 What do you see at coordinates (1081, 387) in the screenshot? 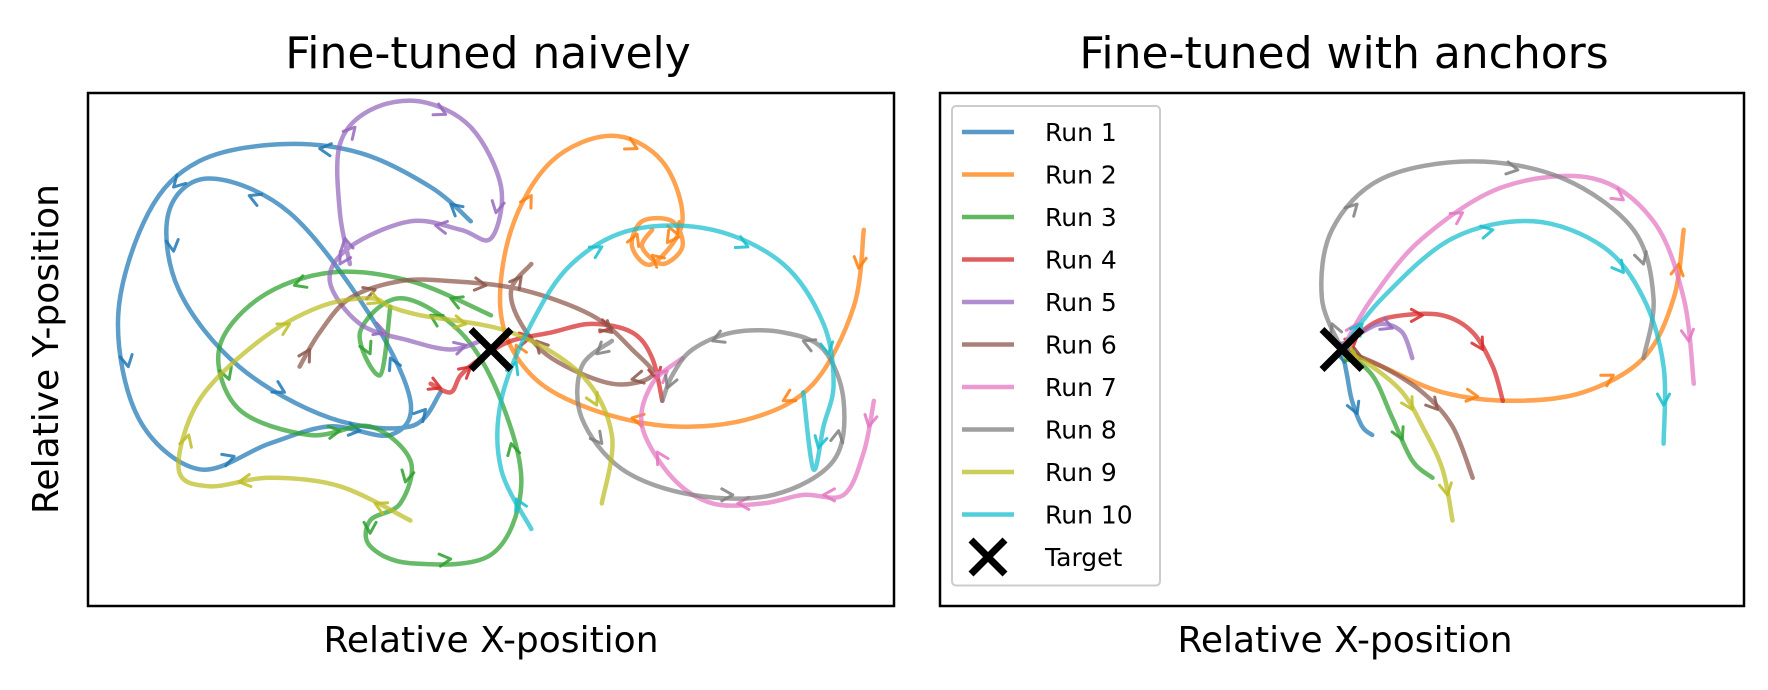
I see `legend-label-run-7: Run 7` at bounding box center [1081, 387].